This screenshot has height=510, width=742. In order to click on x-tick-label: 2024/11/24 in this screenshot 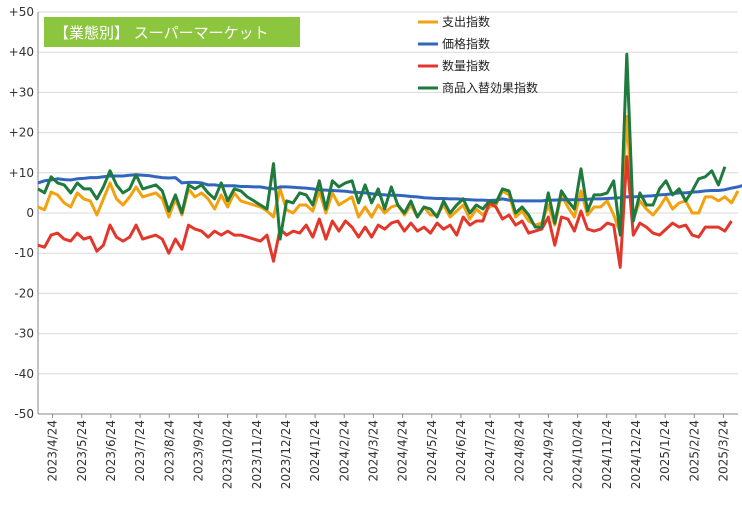, I will do `click(607, 454)`.